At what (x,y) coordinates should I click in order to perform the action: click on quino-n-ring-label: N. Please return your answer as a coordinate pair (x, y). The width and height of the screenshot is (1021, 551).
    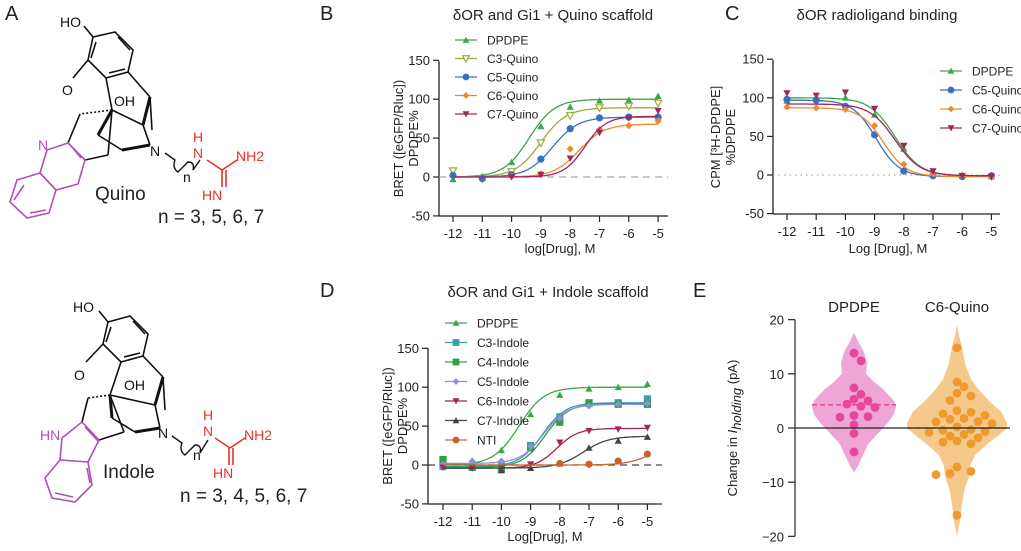
    Looking at the image, I should click on (43, 145).